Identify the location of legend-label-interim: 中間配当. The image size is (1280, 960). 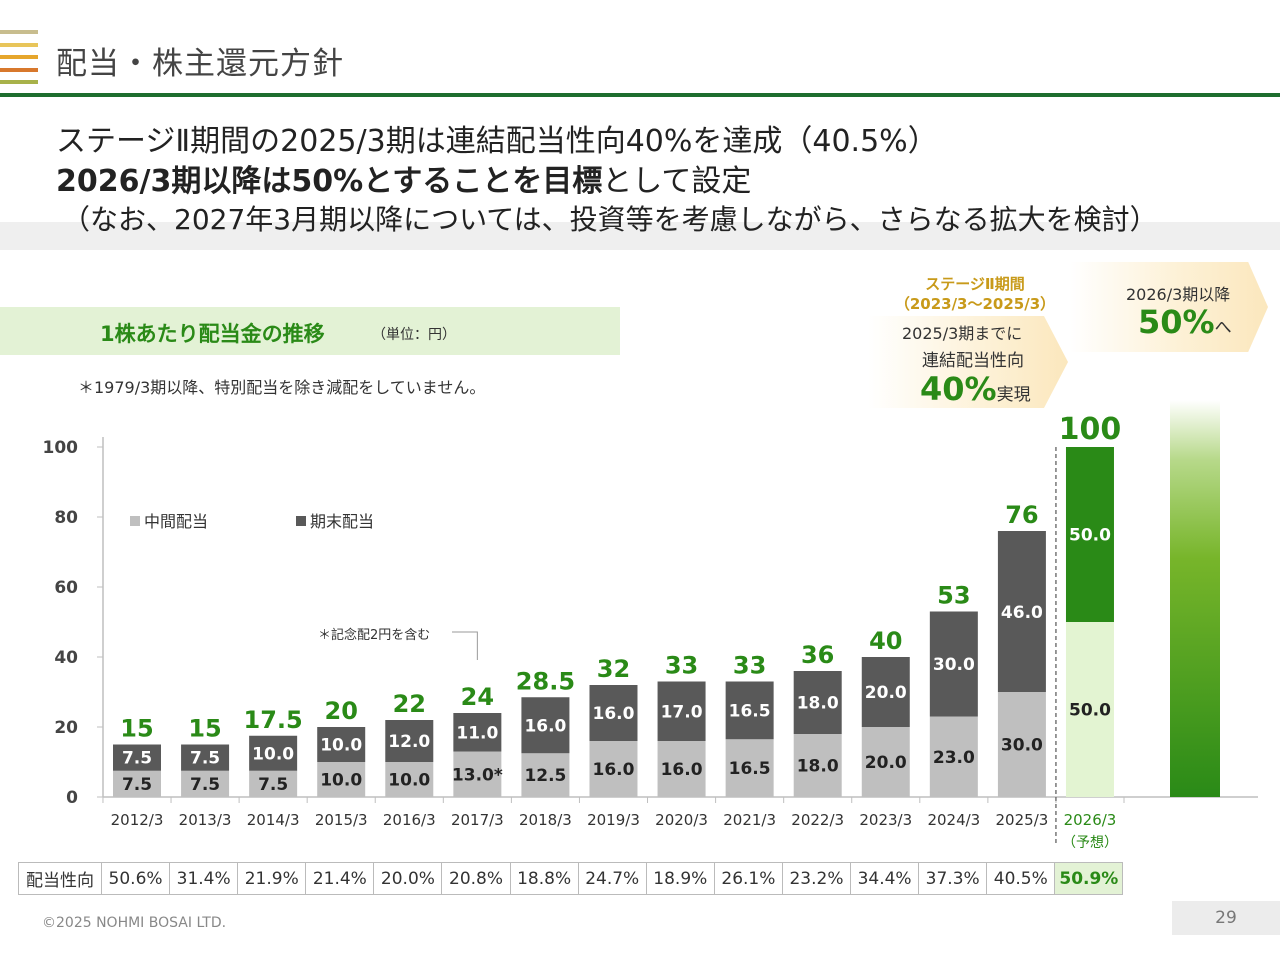
(176, 521).